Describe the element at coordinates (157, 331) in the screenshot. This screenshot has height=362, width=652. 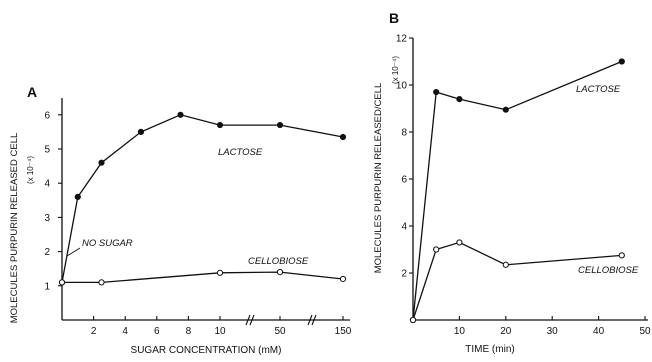
I see `panel-a-xtick-label-6: 6` at that location.